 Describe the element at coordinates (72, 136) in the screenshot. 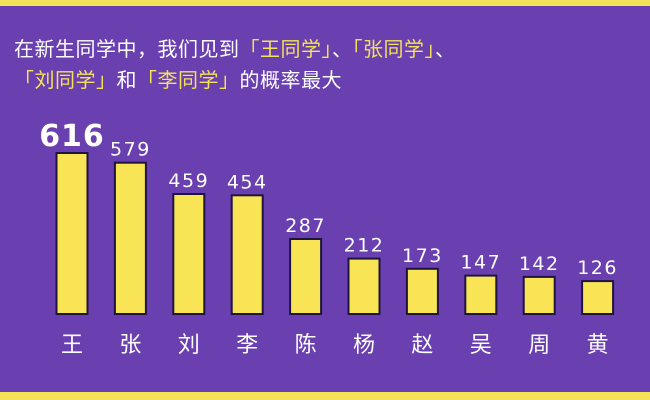

I see `data-label-王: 616` at that location.